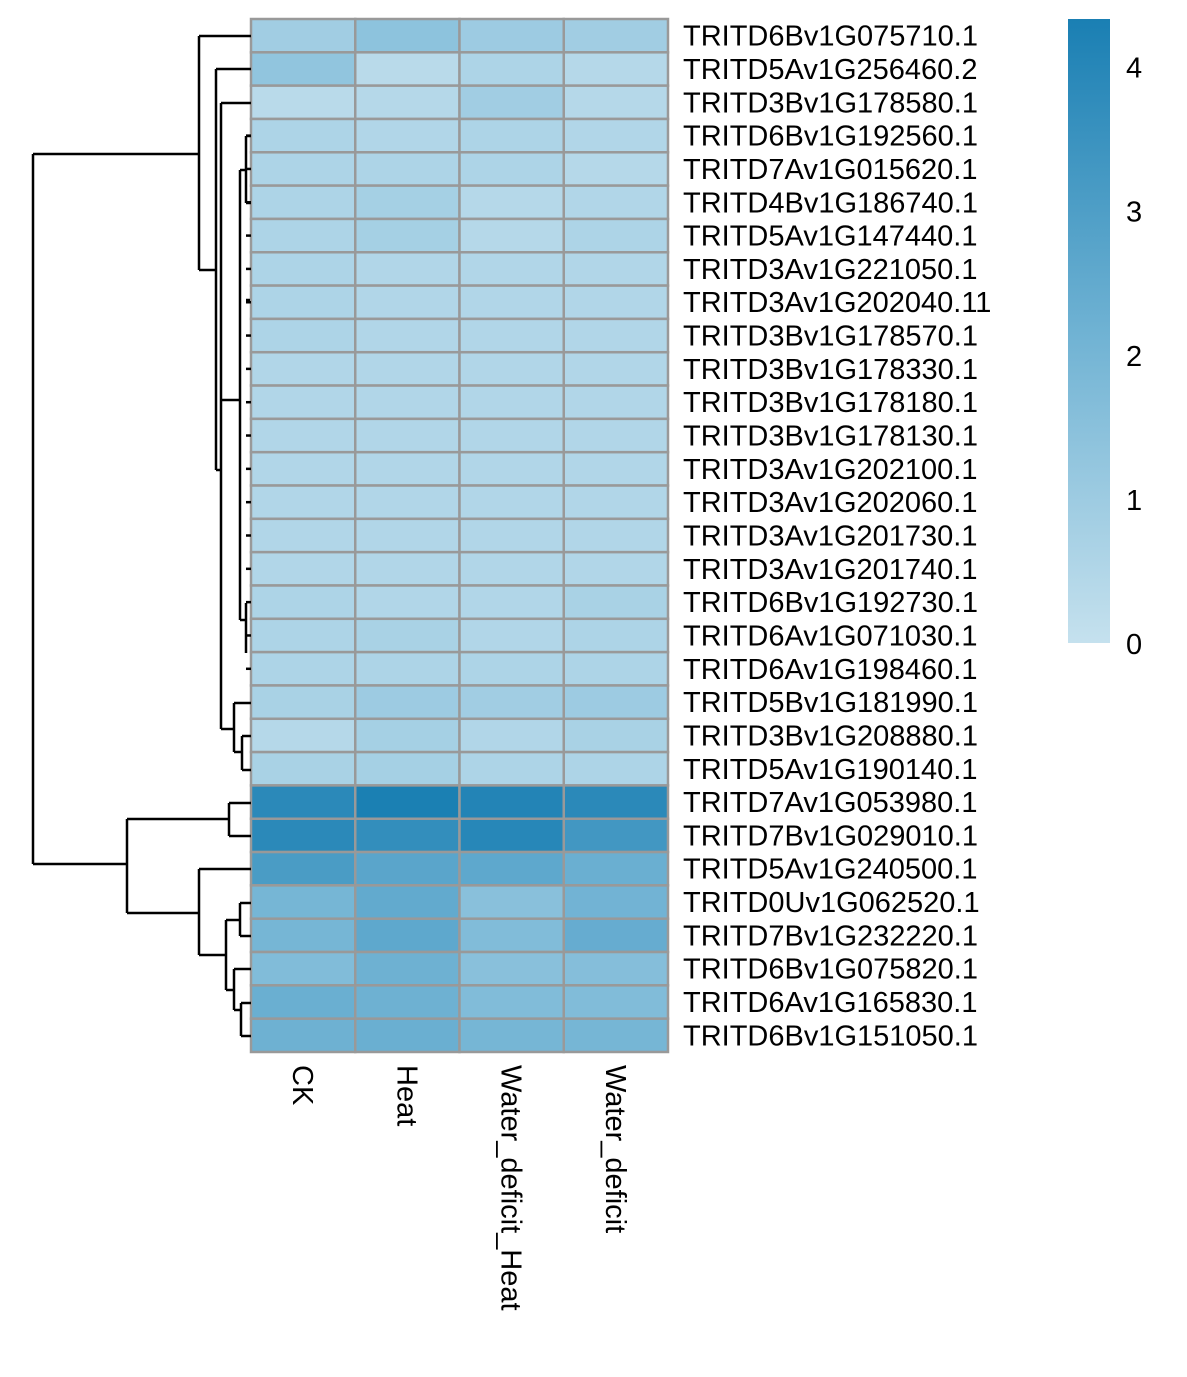  What do you see at coordinates (511, 1188) in the screenshot?
I see `column-label: Water_deficit_Heat` at bounding box center [511, 1188].